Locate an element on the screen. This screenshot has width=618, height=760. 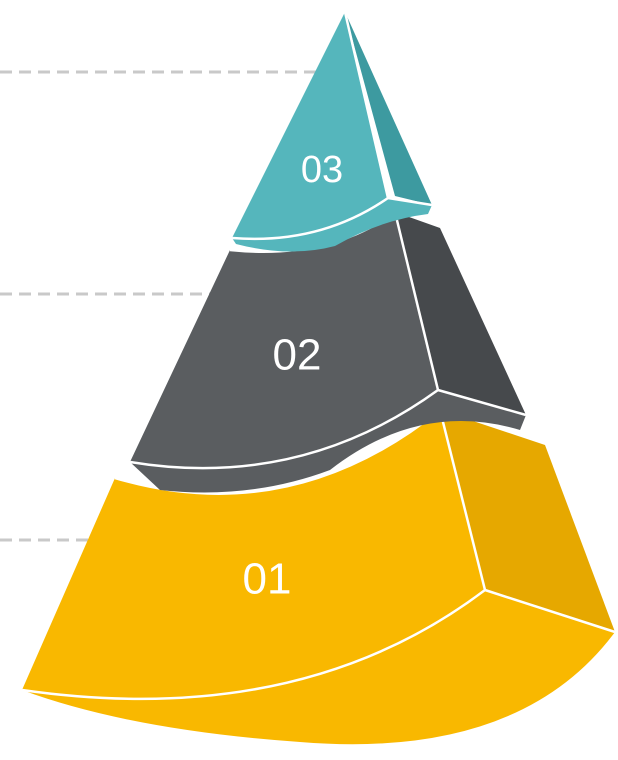
tier-03-side-face is located at coordinates (388, 108).